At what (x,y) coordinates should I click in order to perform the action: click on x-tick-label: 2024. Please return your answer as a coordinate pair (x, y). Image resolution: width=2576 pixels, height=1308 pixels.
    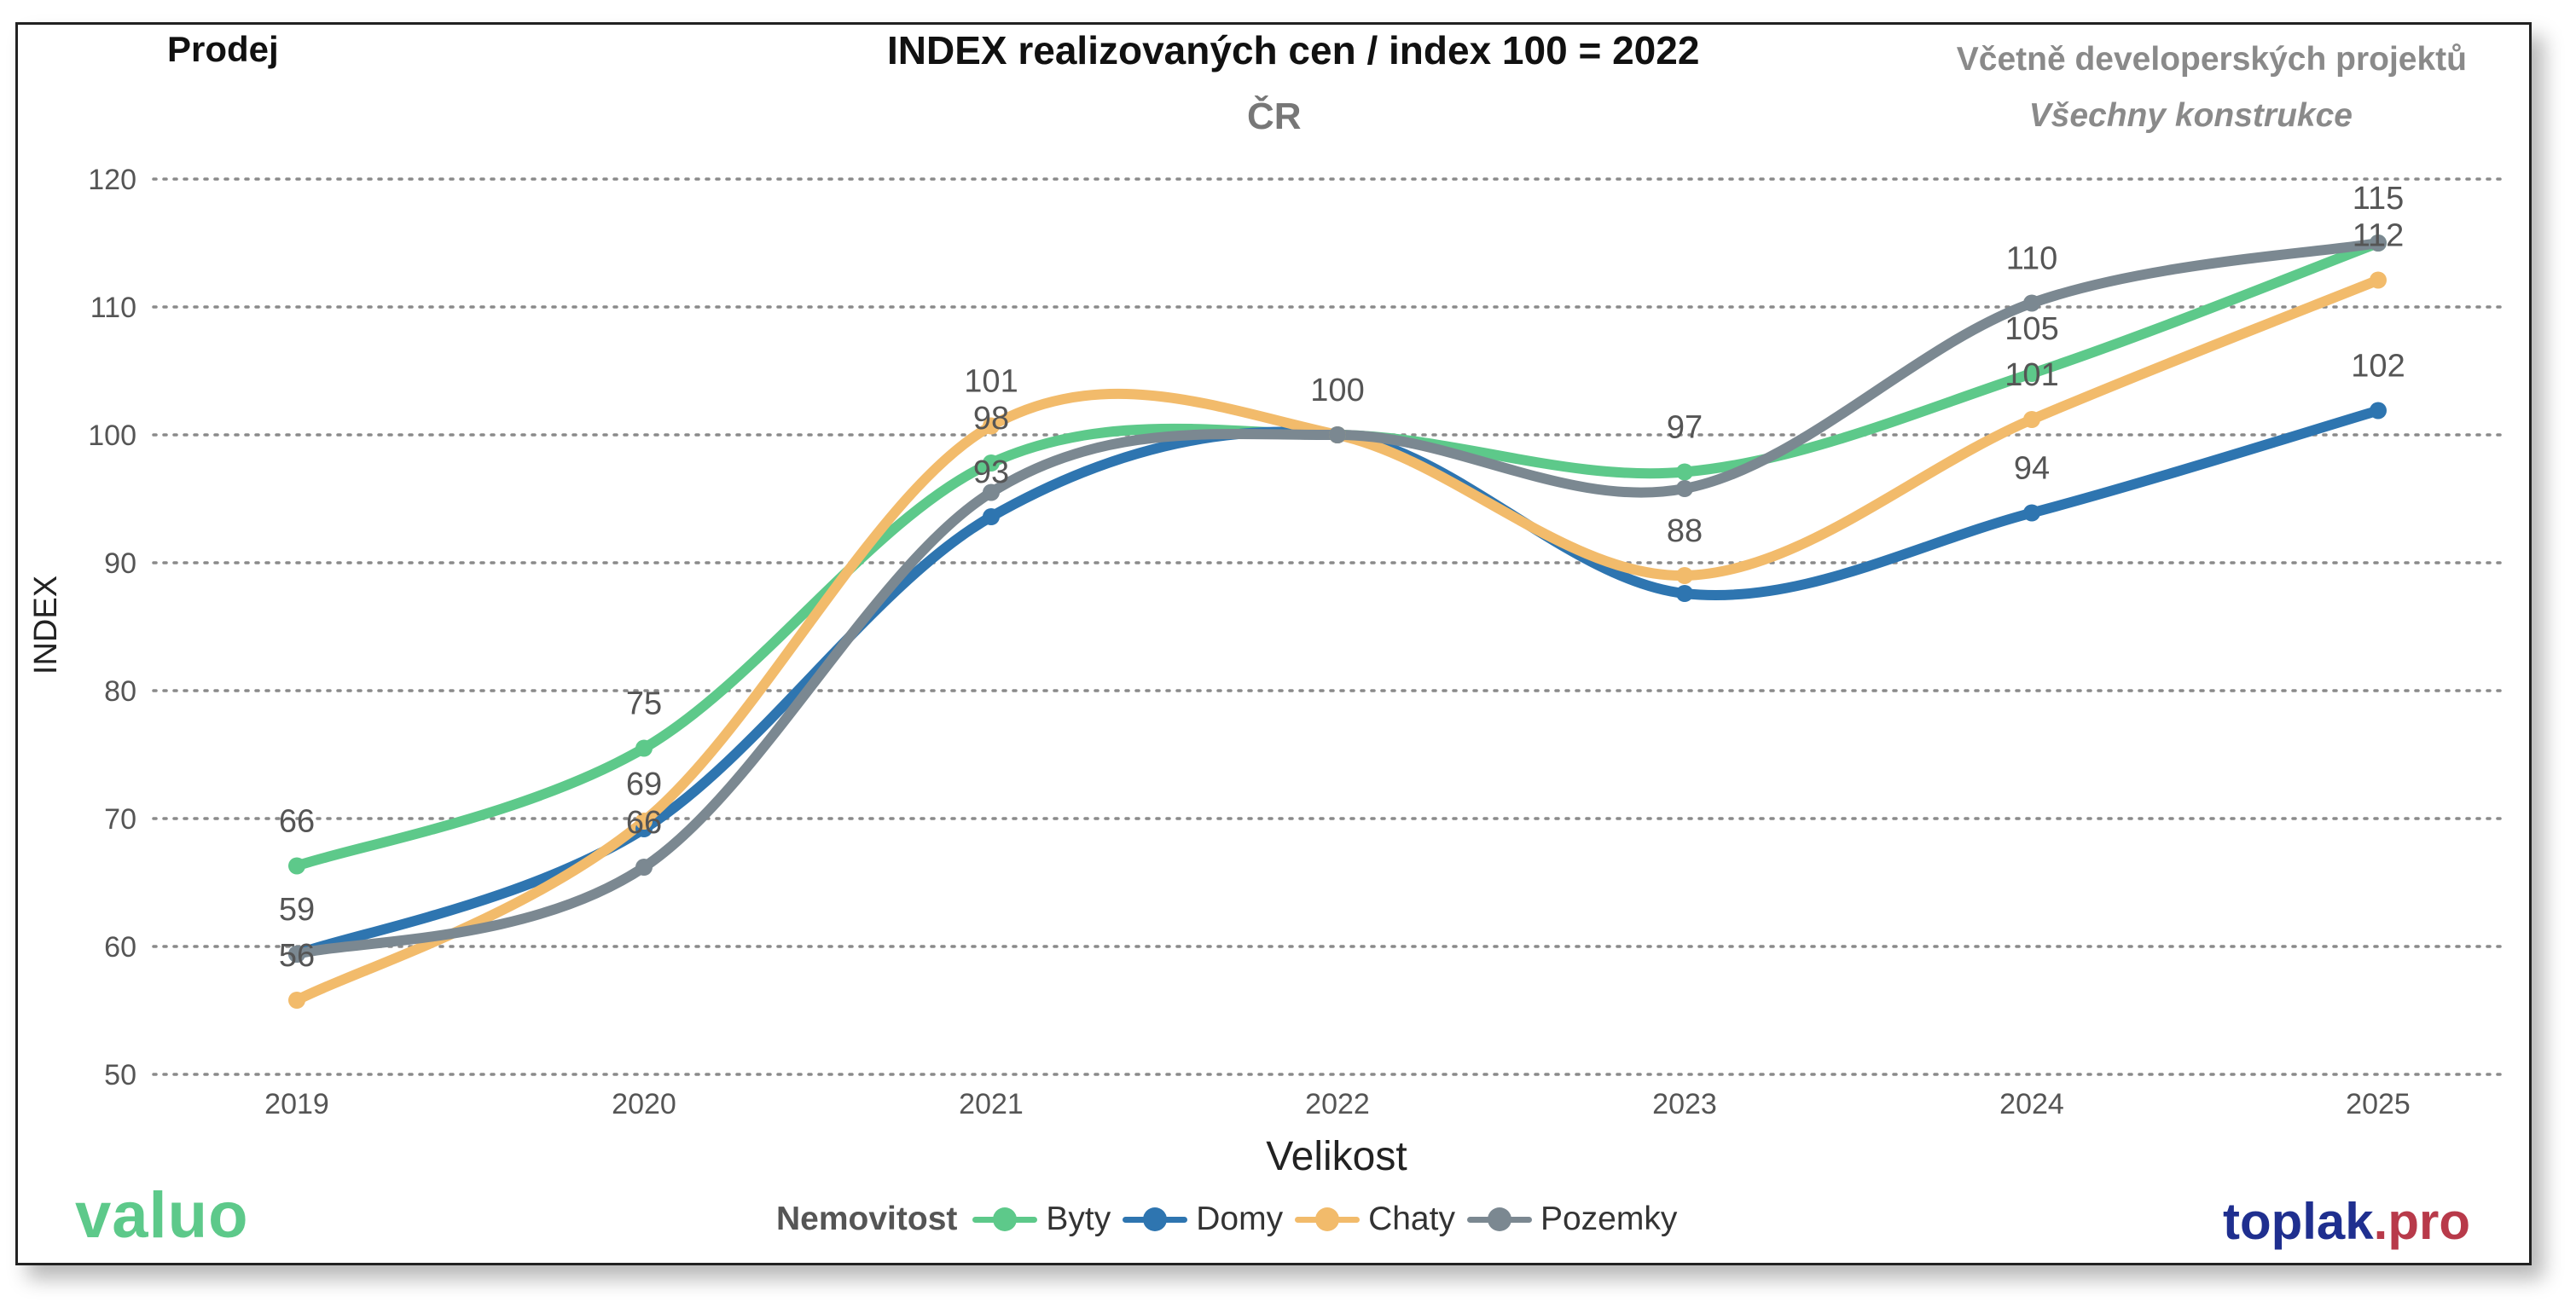
    Looking at the image, I should click on (2031, 1104).